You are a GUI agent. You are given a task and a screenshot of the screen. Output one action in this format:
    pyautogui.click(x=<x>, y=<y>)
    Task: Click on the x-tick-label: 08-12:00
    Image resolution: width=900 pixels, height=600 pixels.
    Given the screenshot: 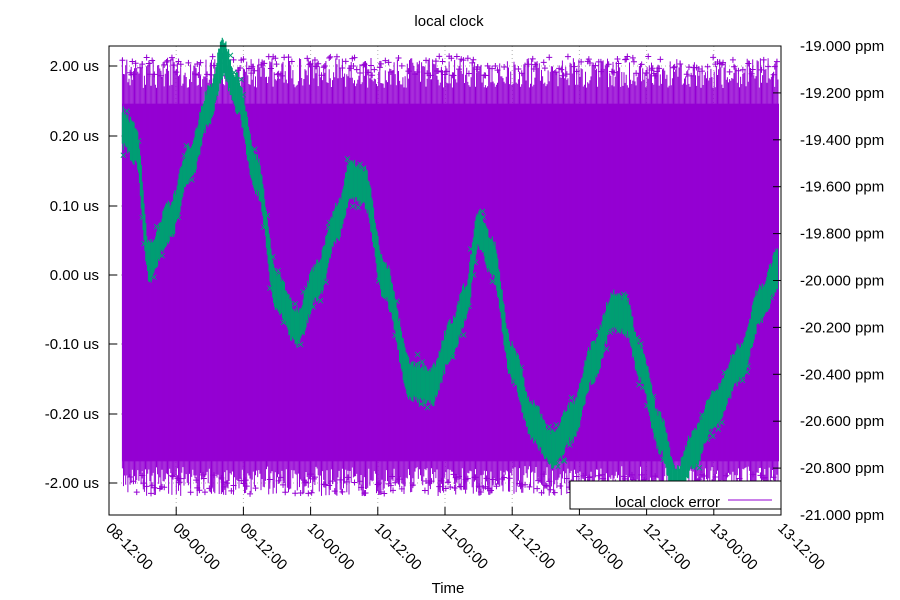 What is the action you would take?
    pyautogui.click(x=129, y=547)
    